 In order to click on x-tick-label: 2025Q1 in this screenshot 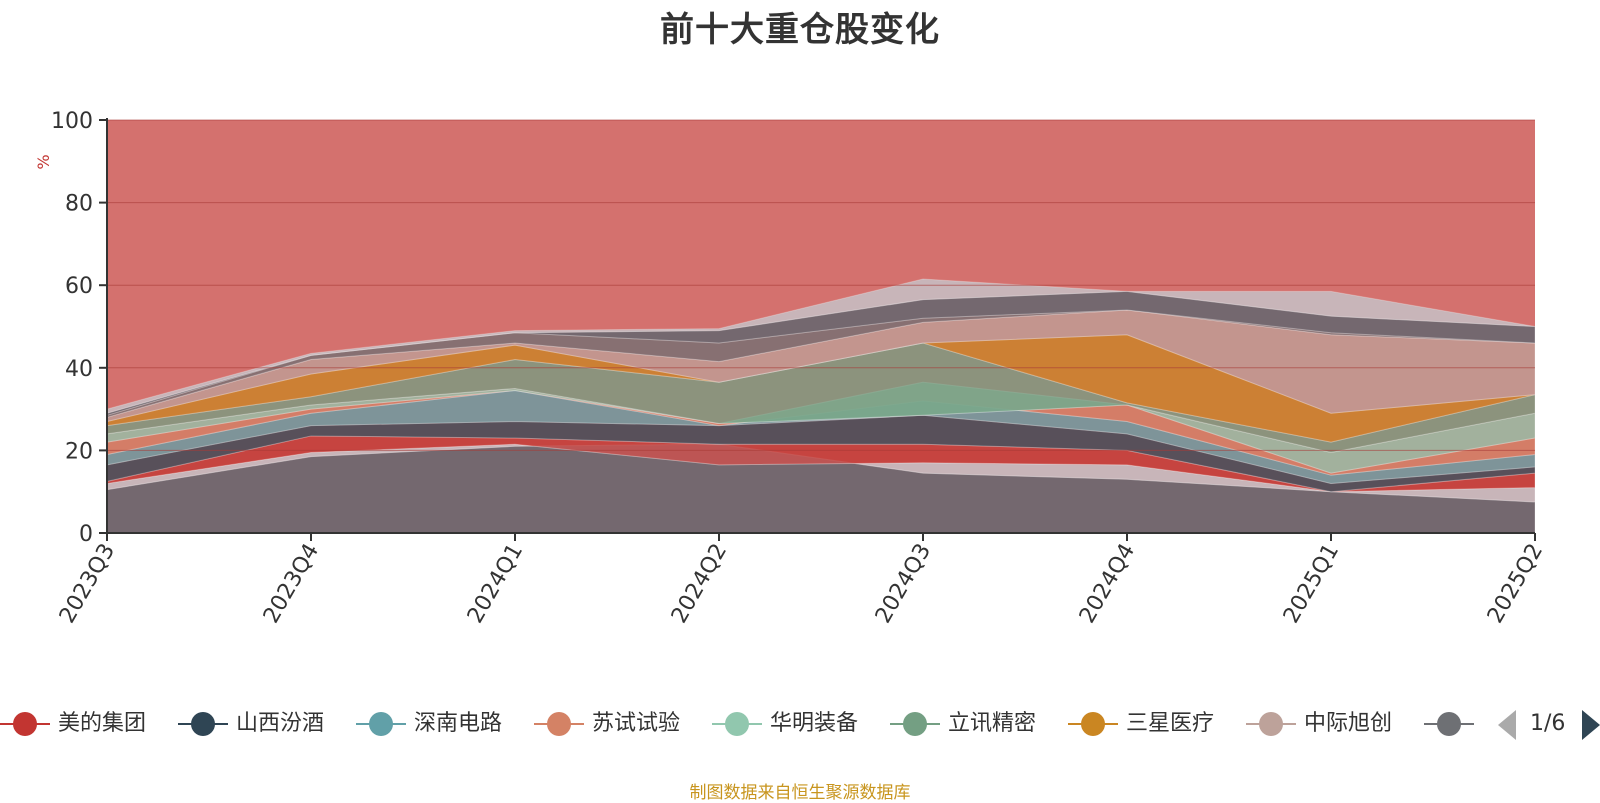, I will do `click(1311, 584)`.